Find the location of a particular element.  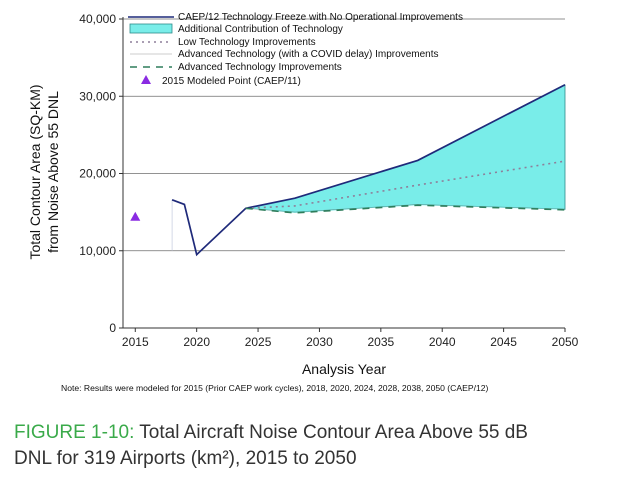

figure-label: FIGURE 1-10: is located at coordinates (74, 432).